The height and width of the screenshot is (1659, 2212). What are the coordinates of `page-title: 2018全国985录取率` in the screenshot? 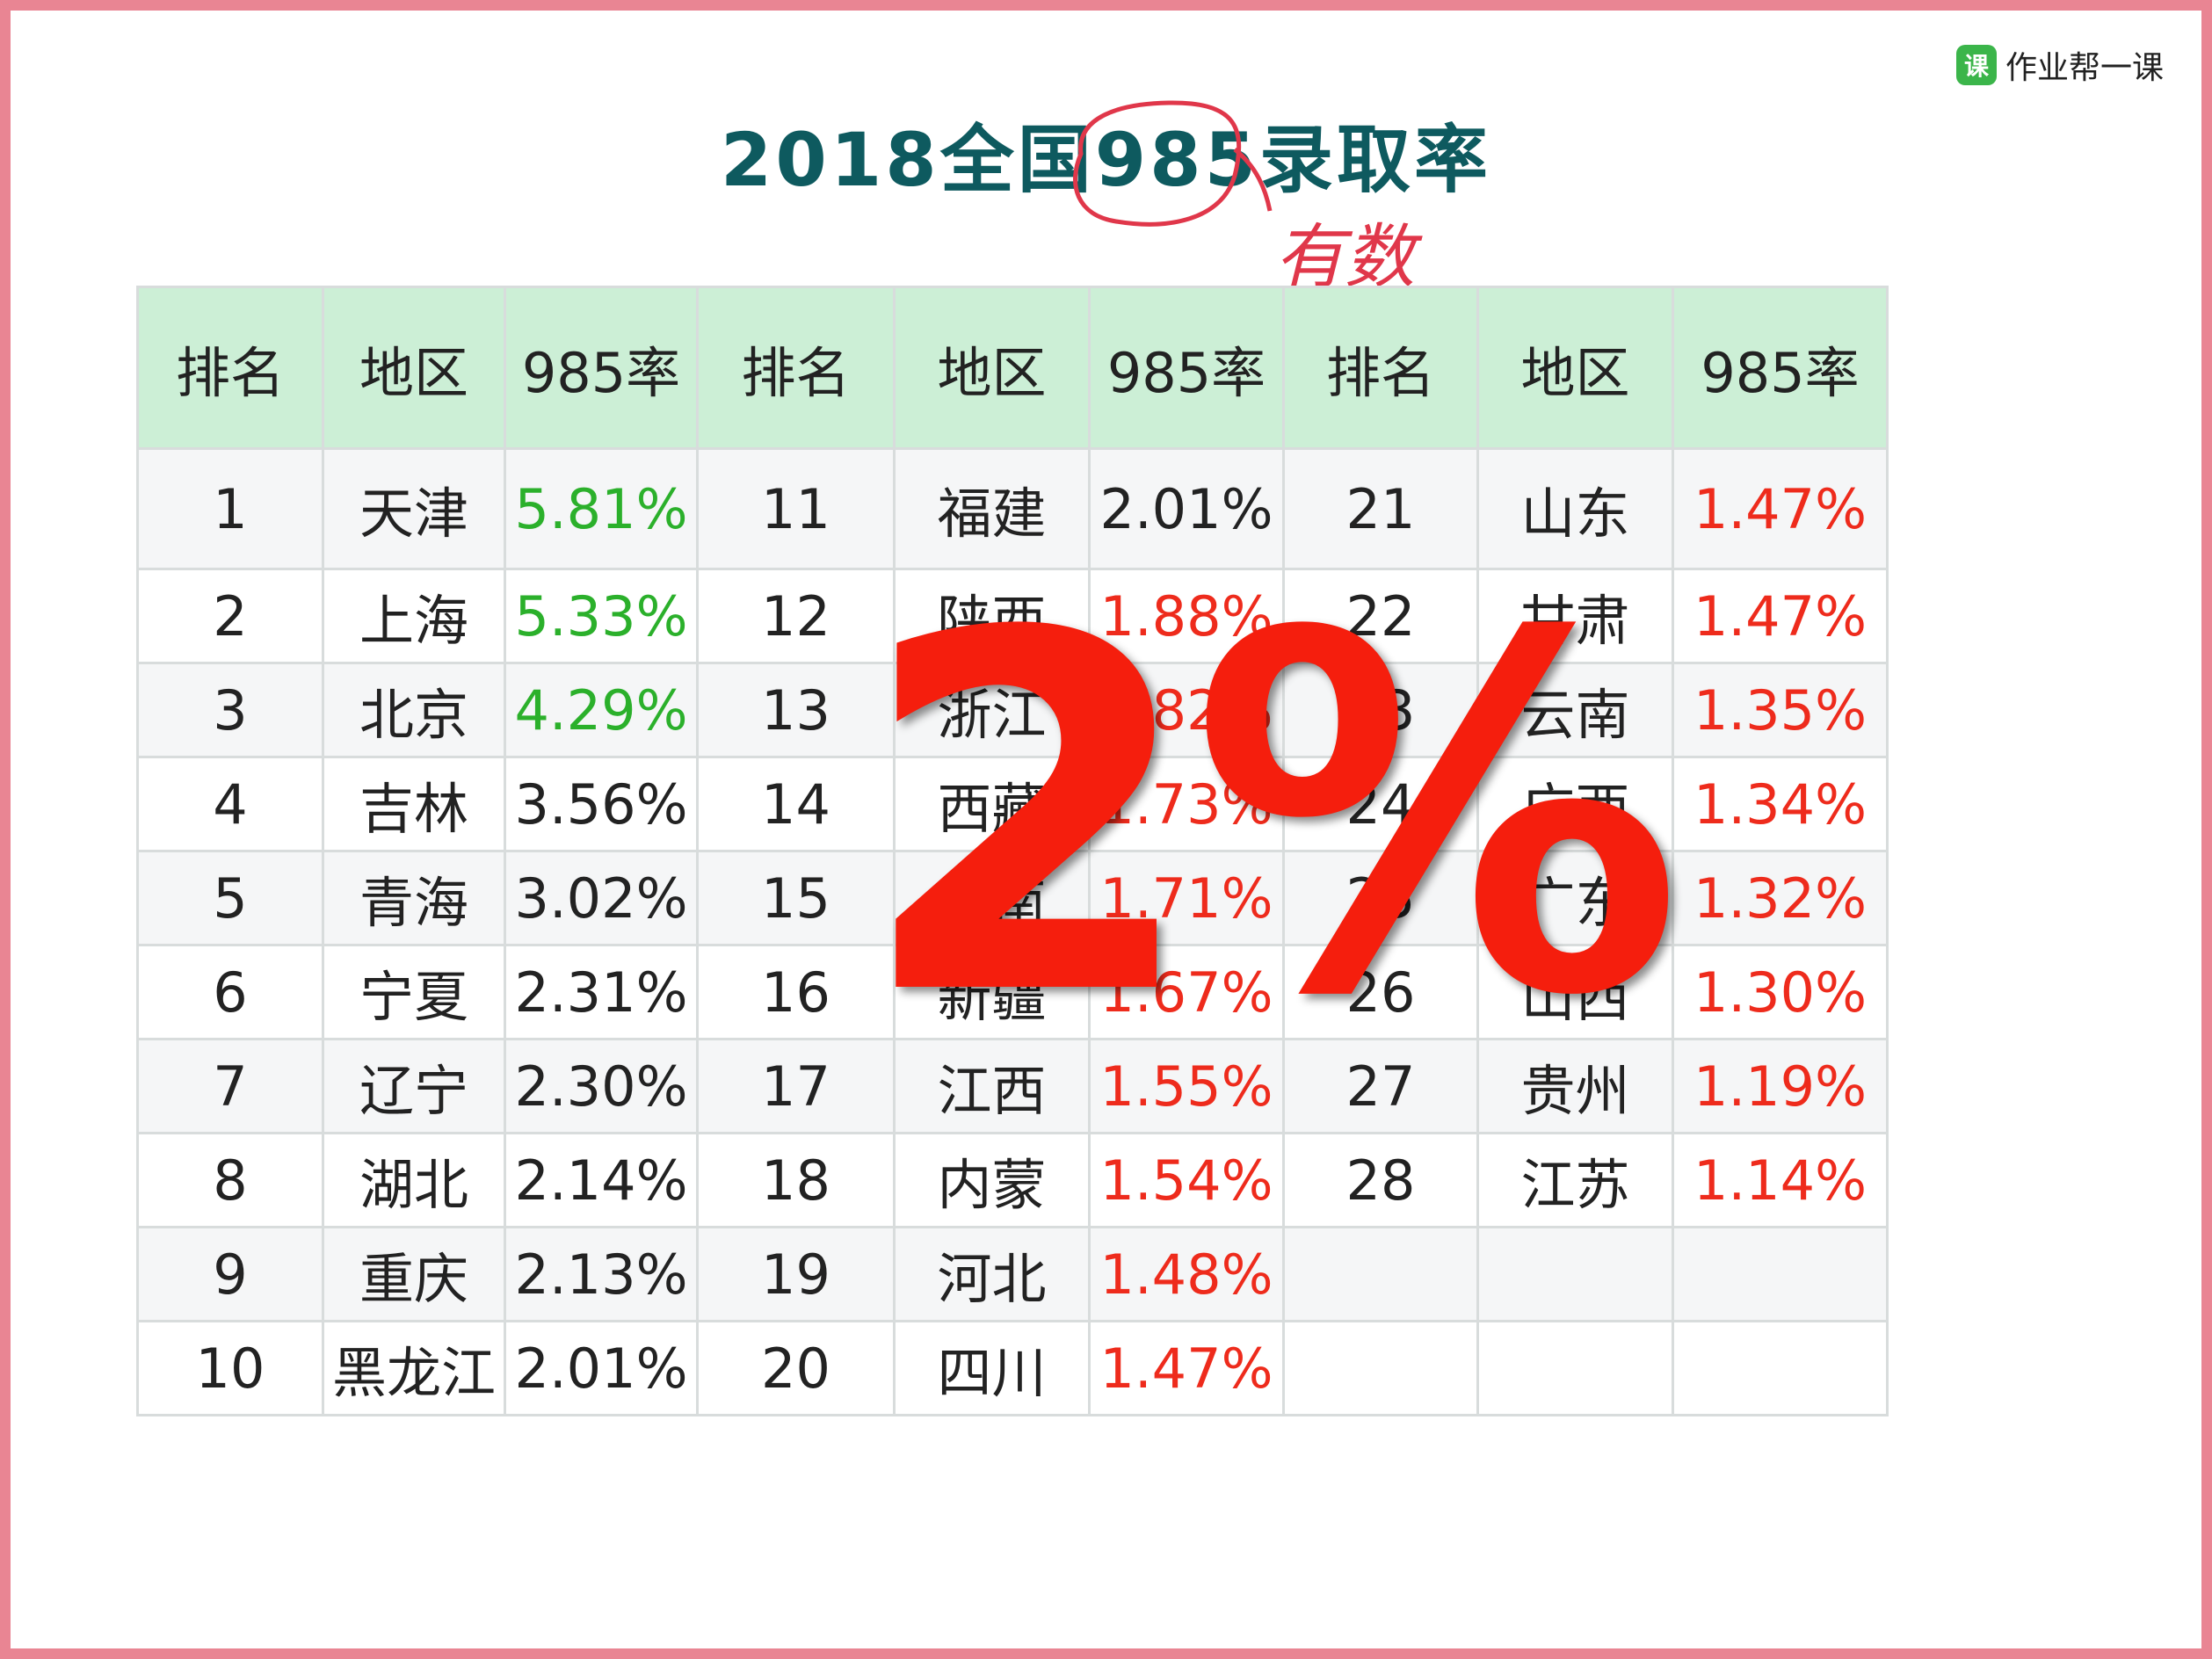 It's located at (1106, 160).